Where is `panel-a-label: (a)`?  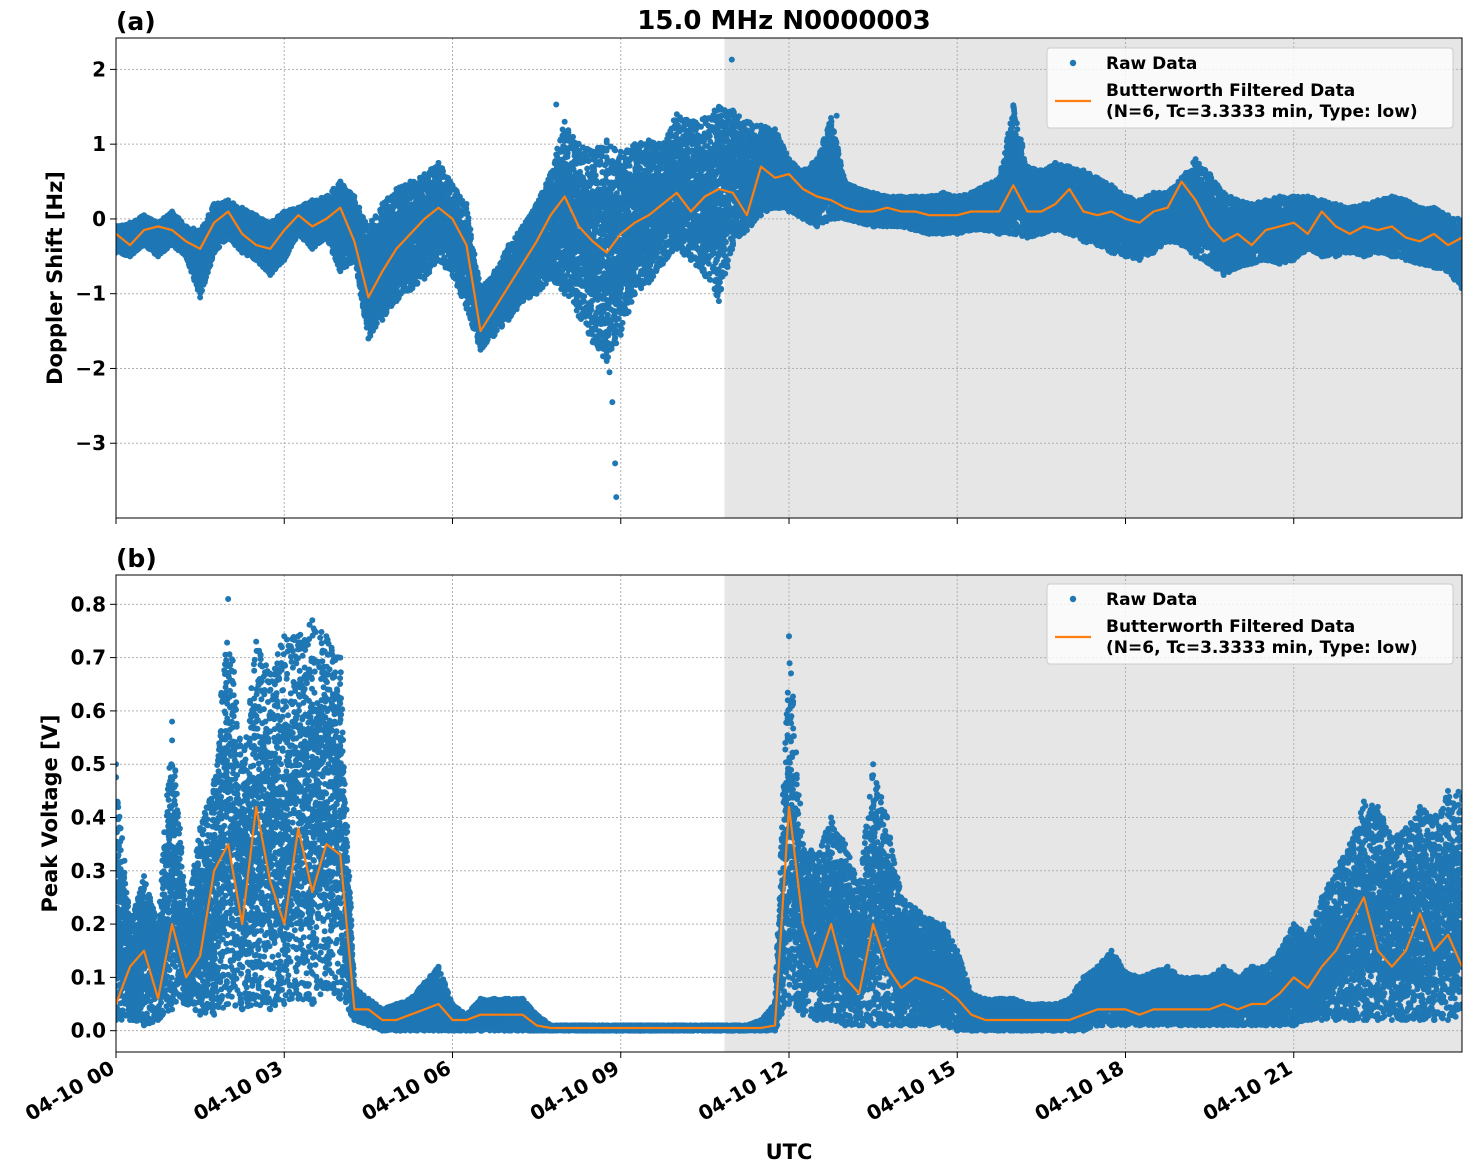 panel-a-label: (a) is located at coordinates (136, 21).